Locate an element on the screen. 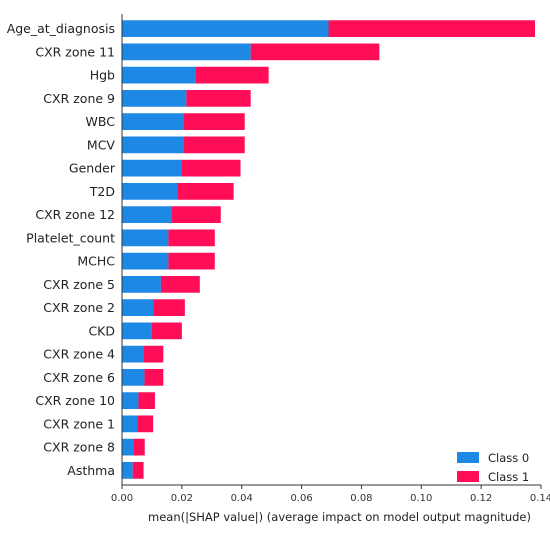 This screenshot has width=550, height=533. x-tick-label: 0.10 is located at coordinates (421, 498).